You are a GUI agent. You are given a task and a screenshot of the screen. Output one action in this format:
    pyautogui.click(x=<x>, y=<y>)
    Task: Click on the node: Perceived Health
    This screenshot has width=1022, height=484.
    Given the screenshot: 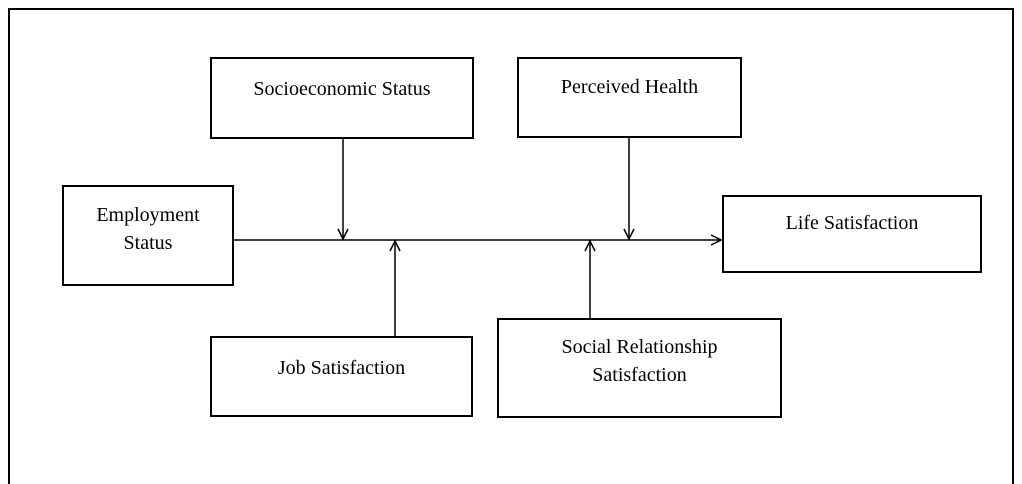 What is the action you would take?
    pyautogui.click(x=629, y=97)
    